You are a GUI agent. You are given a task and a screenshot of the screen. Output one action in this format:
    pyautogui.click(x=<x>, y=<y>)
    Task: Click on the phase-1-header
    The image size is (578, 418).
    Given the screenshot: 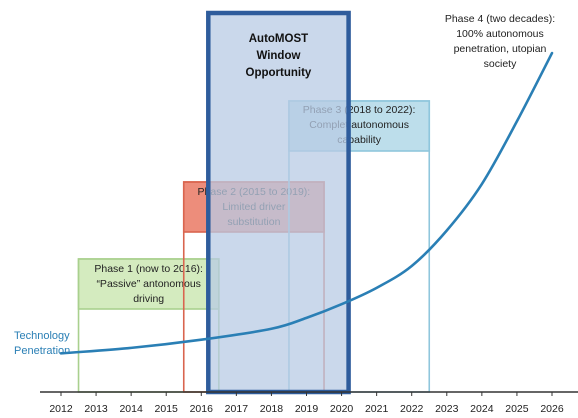 What is the action you would take?
    pyautogui.click(x=148, y=284)
    